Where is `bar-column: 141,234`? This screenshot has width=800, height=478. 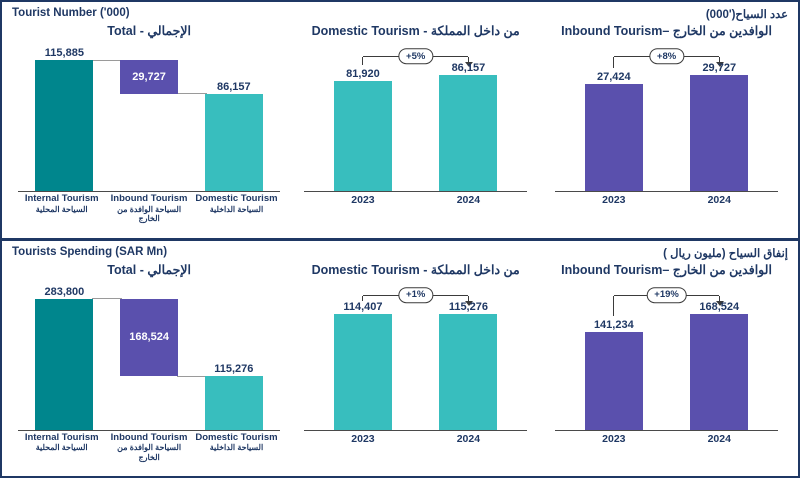
bar-column: 141,234 is located at coordinates (613, 374).